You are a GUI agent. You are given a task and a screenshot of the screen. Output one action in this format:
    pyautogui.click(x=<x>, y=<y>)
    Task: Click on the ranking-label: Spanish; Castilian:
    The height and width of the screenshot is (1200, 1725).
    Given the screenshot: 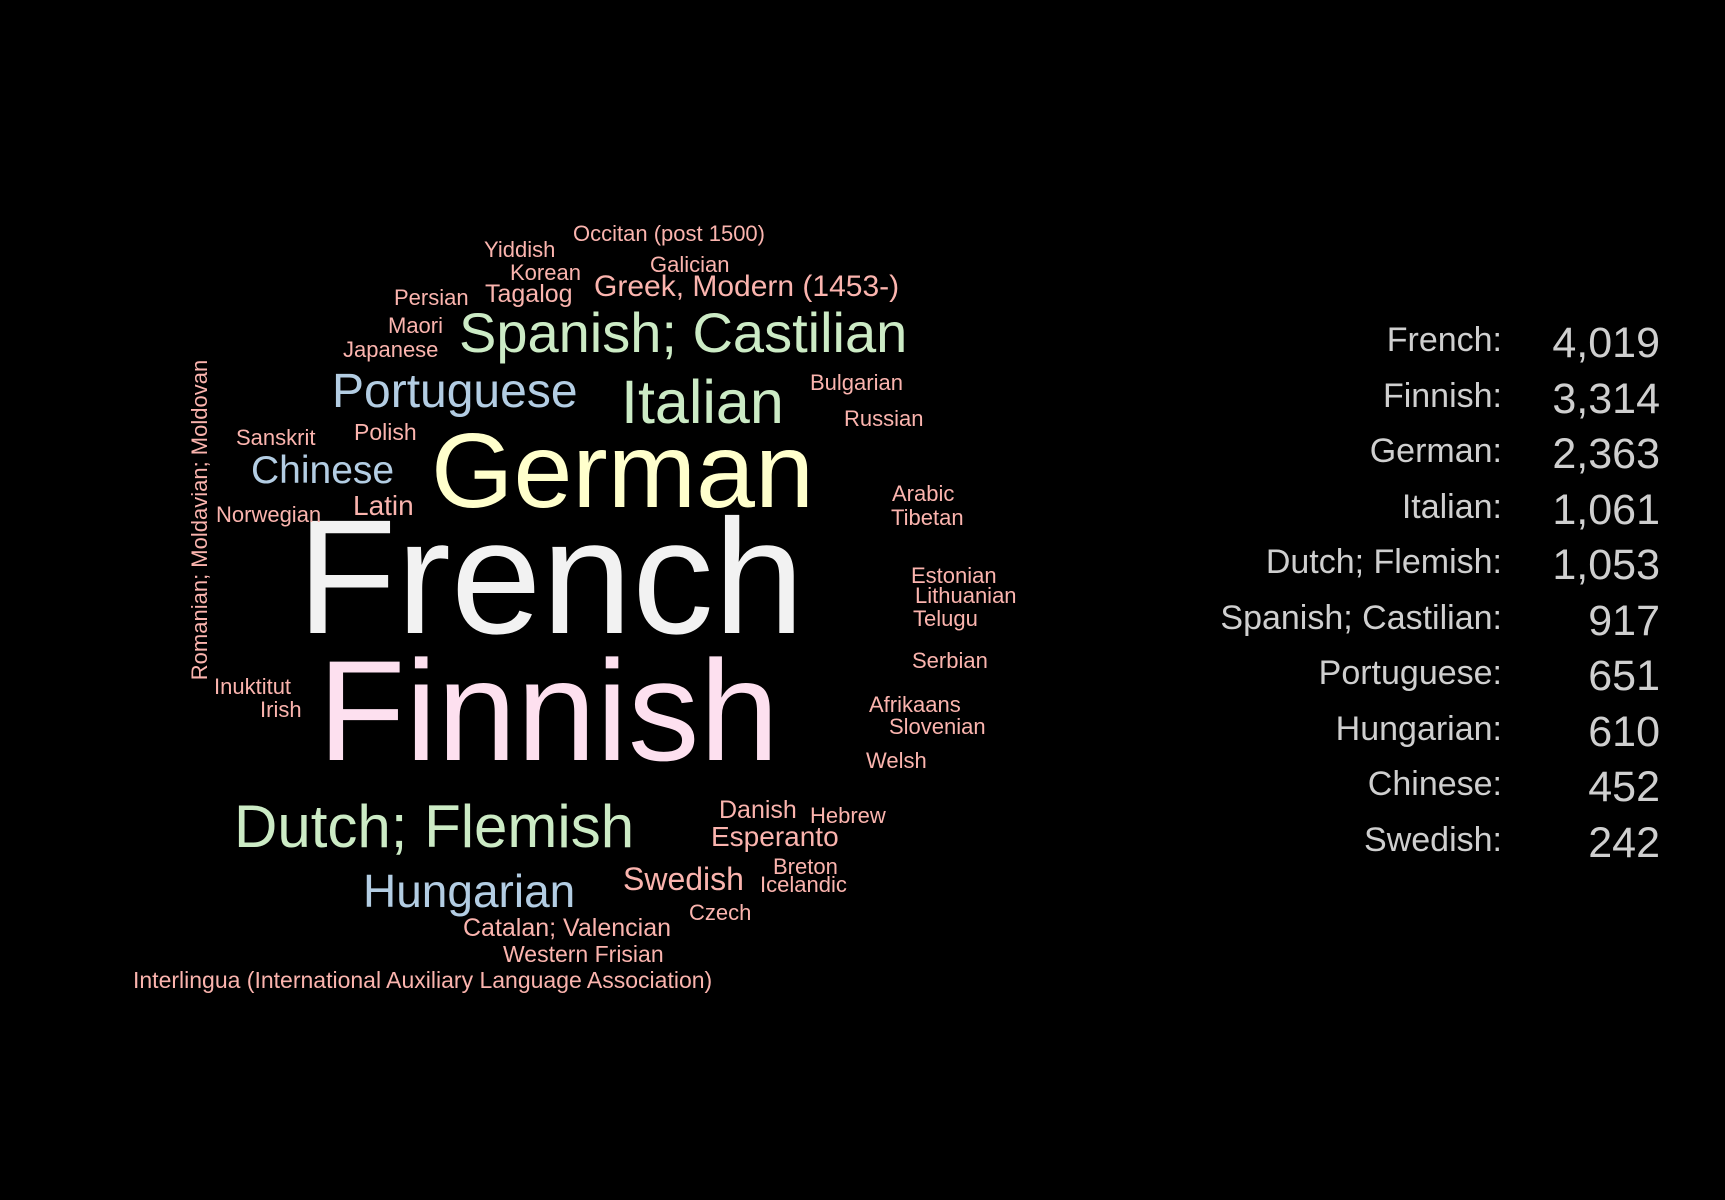 What is the action you would take?
    pyautogui.click(x=1361, y=617)
    